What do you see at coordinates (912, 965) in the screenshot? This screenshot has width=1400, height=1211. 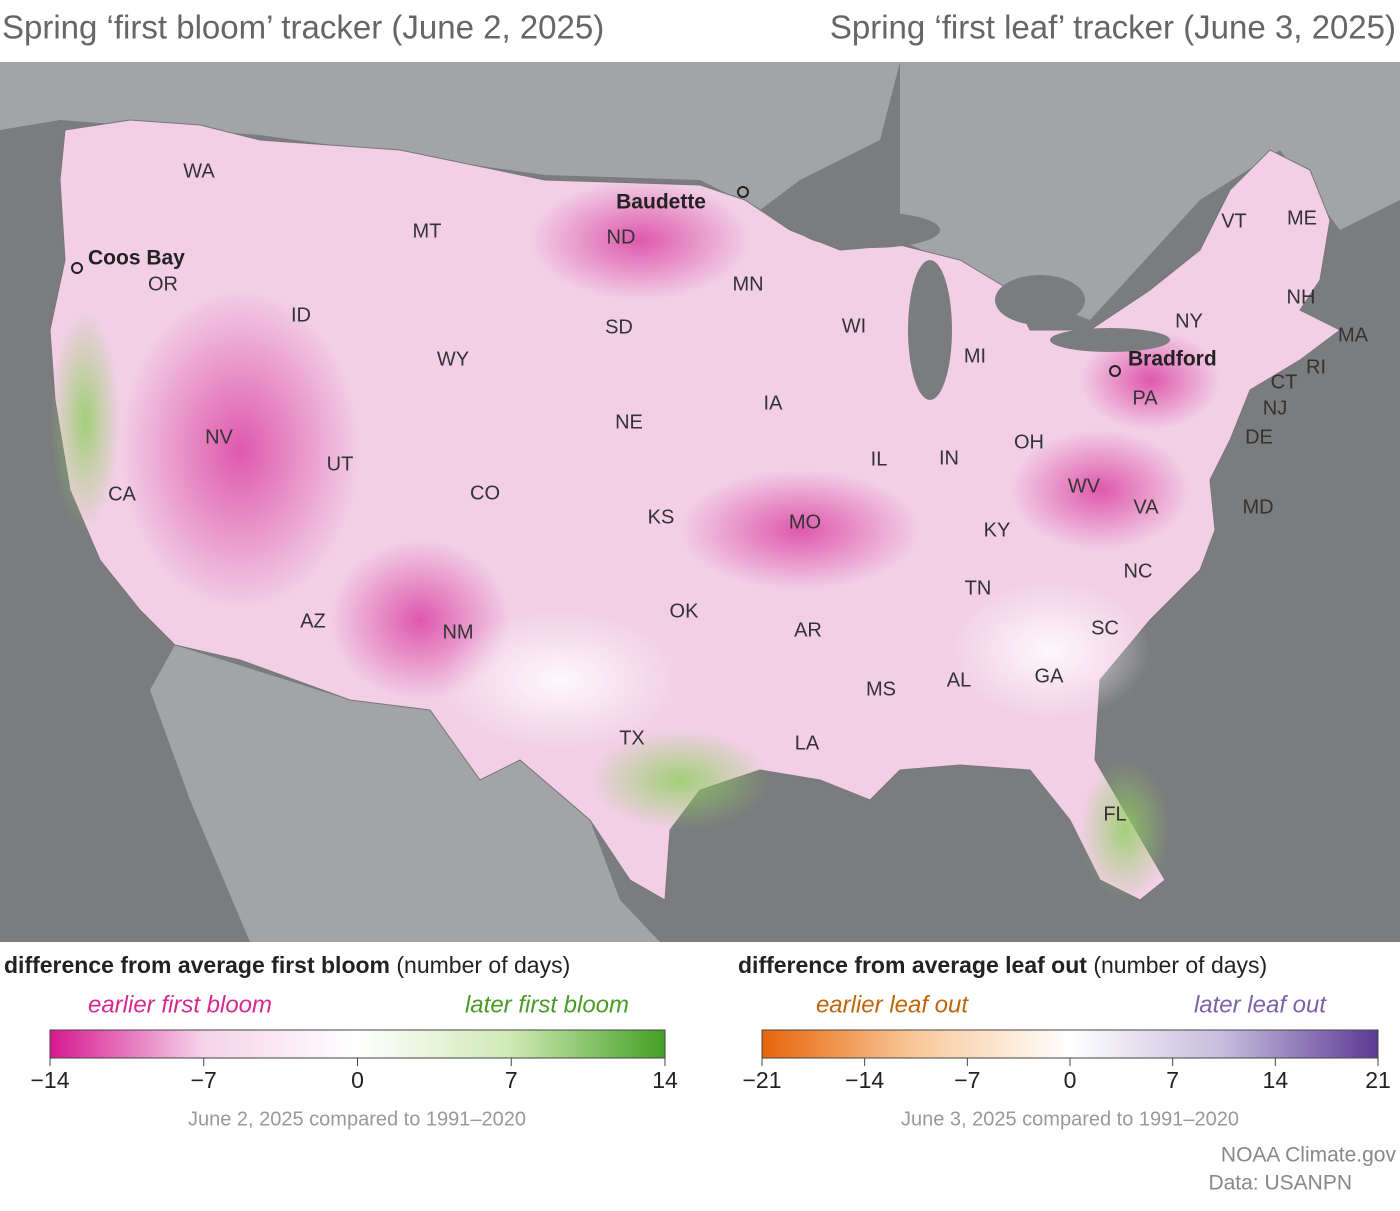 I see `legend-title-bold: difference from average leaf out` at bounding box center [912, 965].